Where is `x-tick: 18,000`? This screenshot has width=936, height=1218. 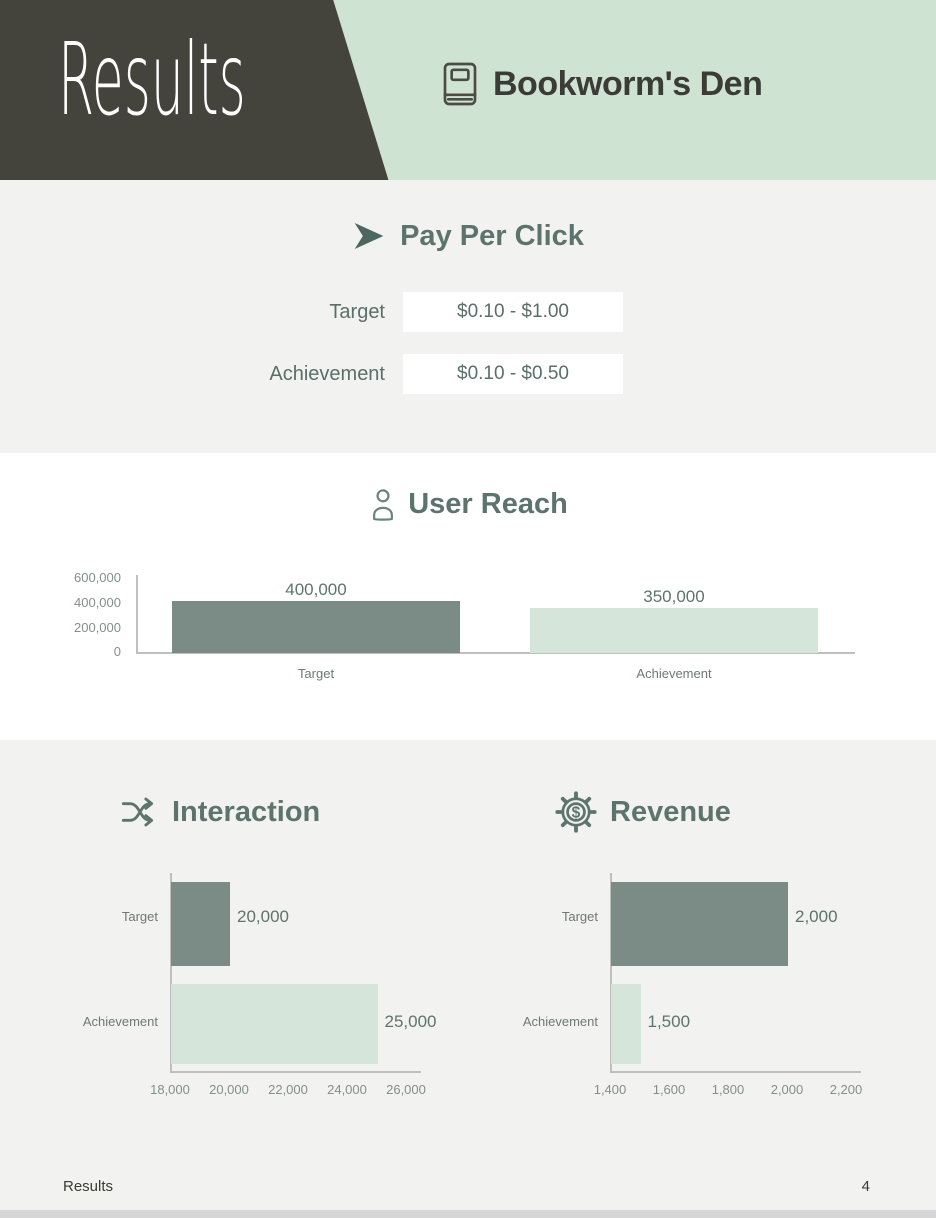
x-tick: 18,000 is located at coordinates (170, 1089).